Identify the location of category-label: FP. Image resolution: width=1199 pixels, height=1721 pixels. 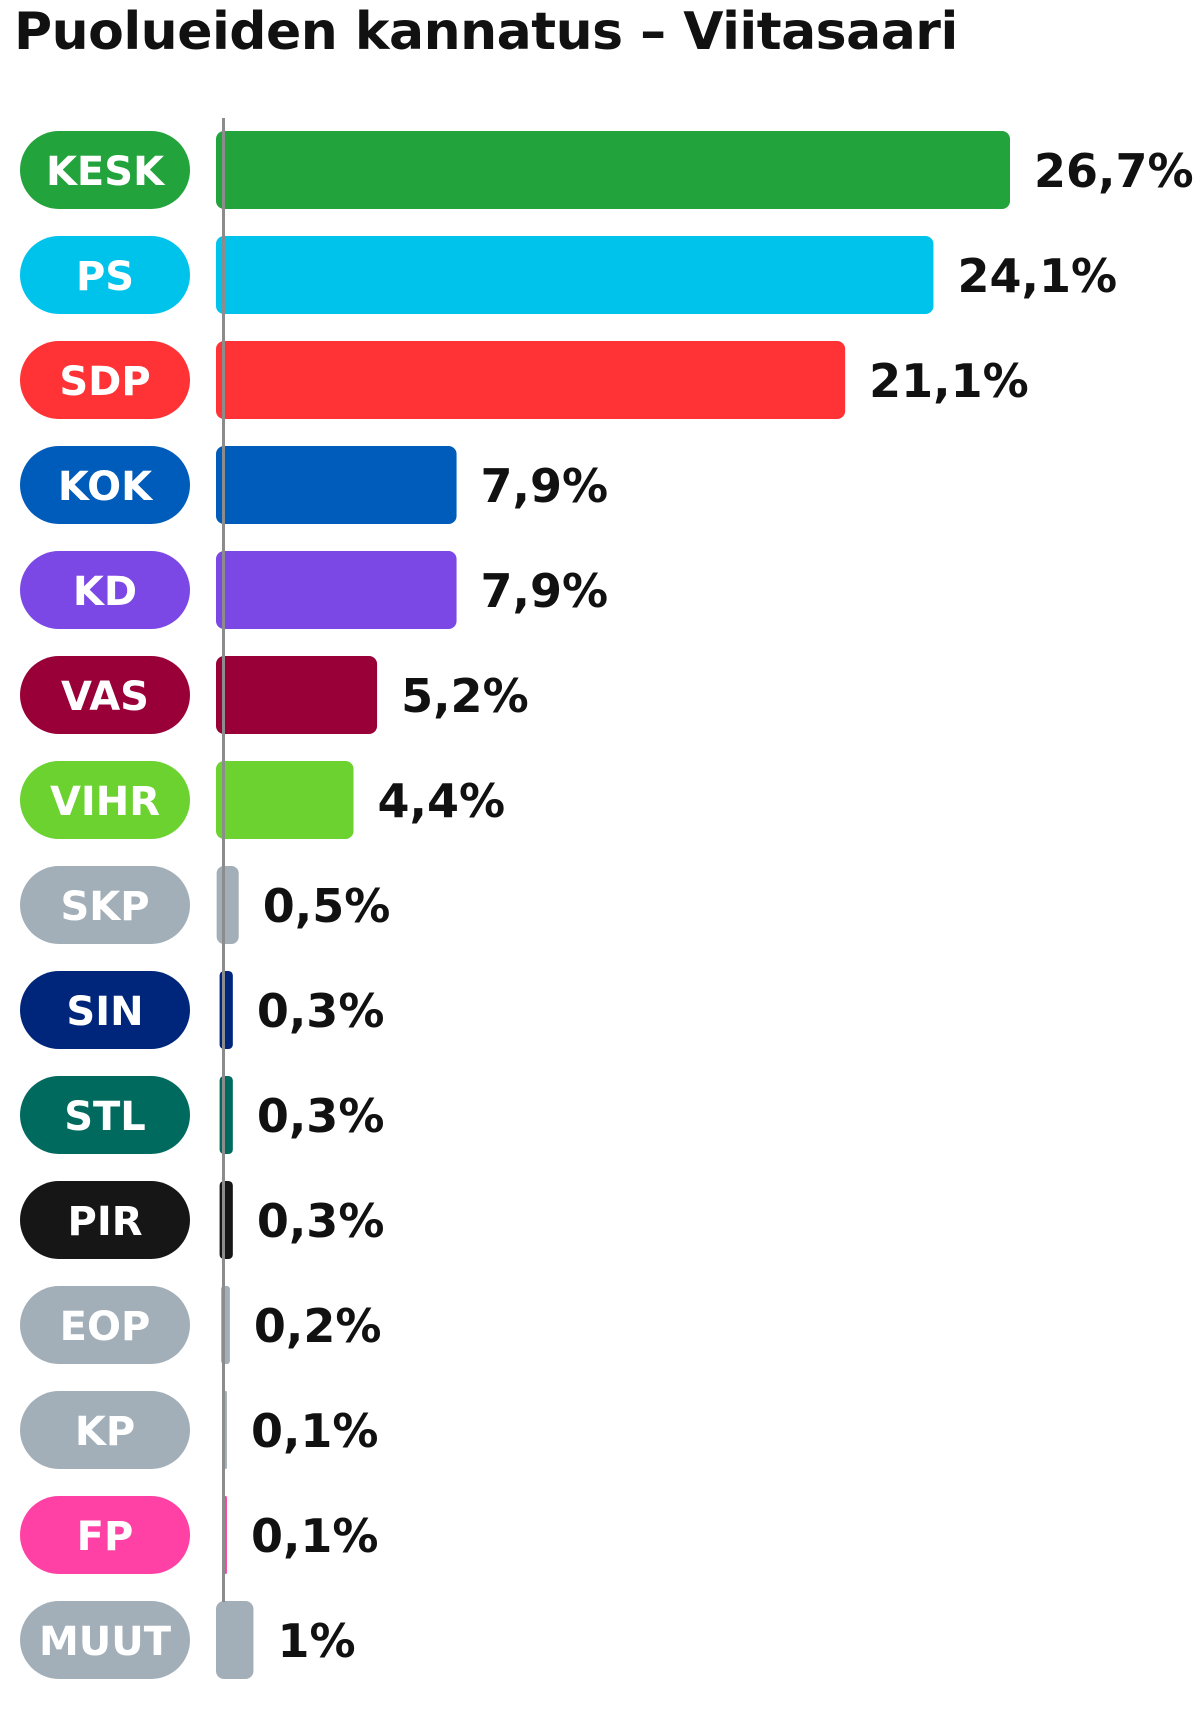
(105, 1537).